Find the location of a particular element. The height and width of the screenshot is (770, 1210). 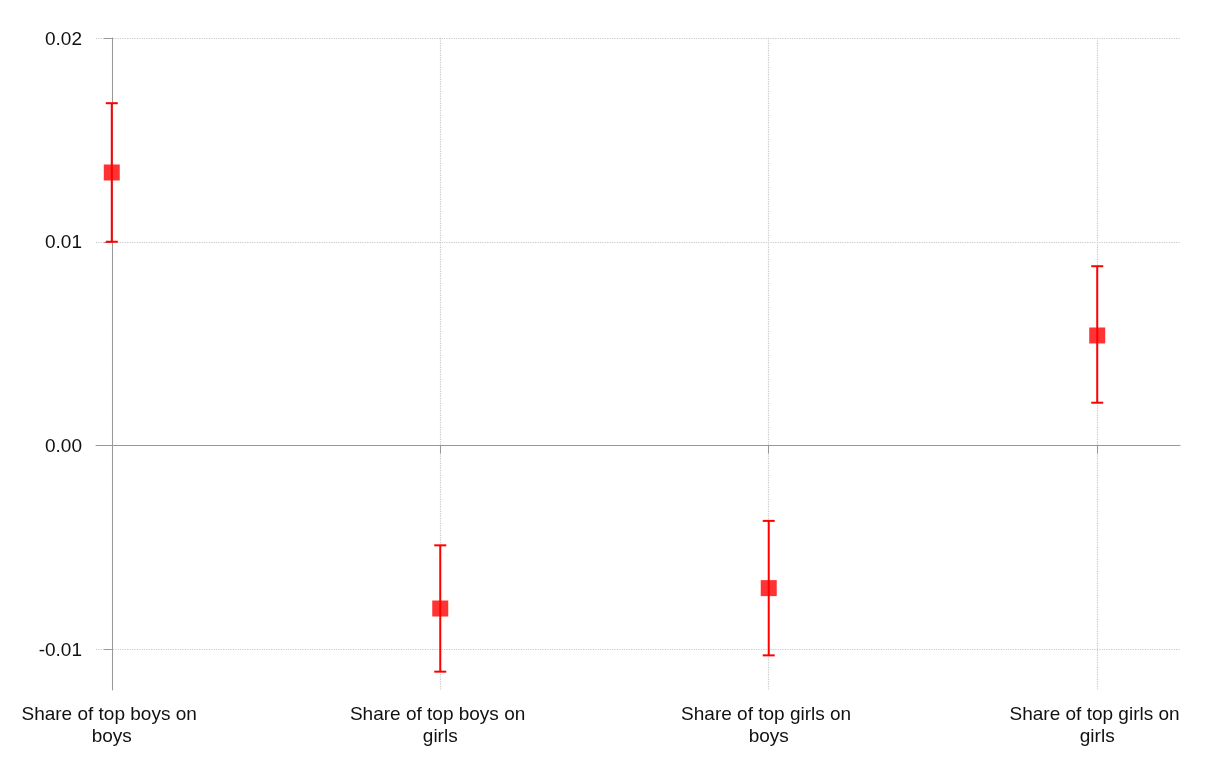

y-tick-label: 0.01 is located at coordinates (63, 242).